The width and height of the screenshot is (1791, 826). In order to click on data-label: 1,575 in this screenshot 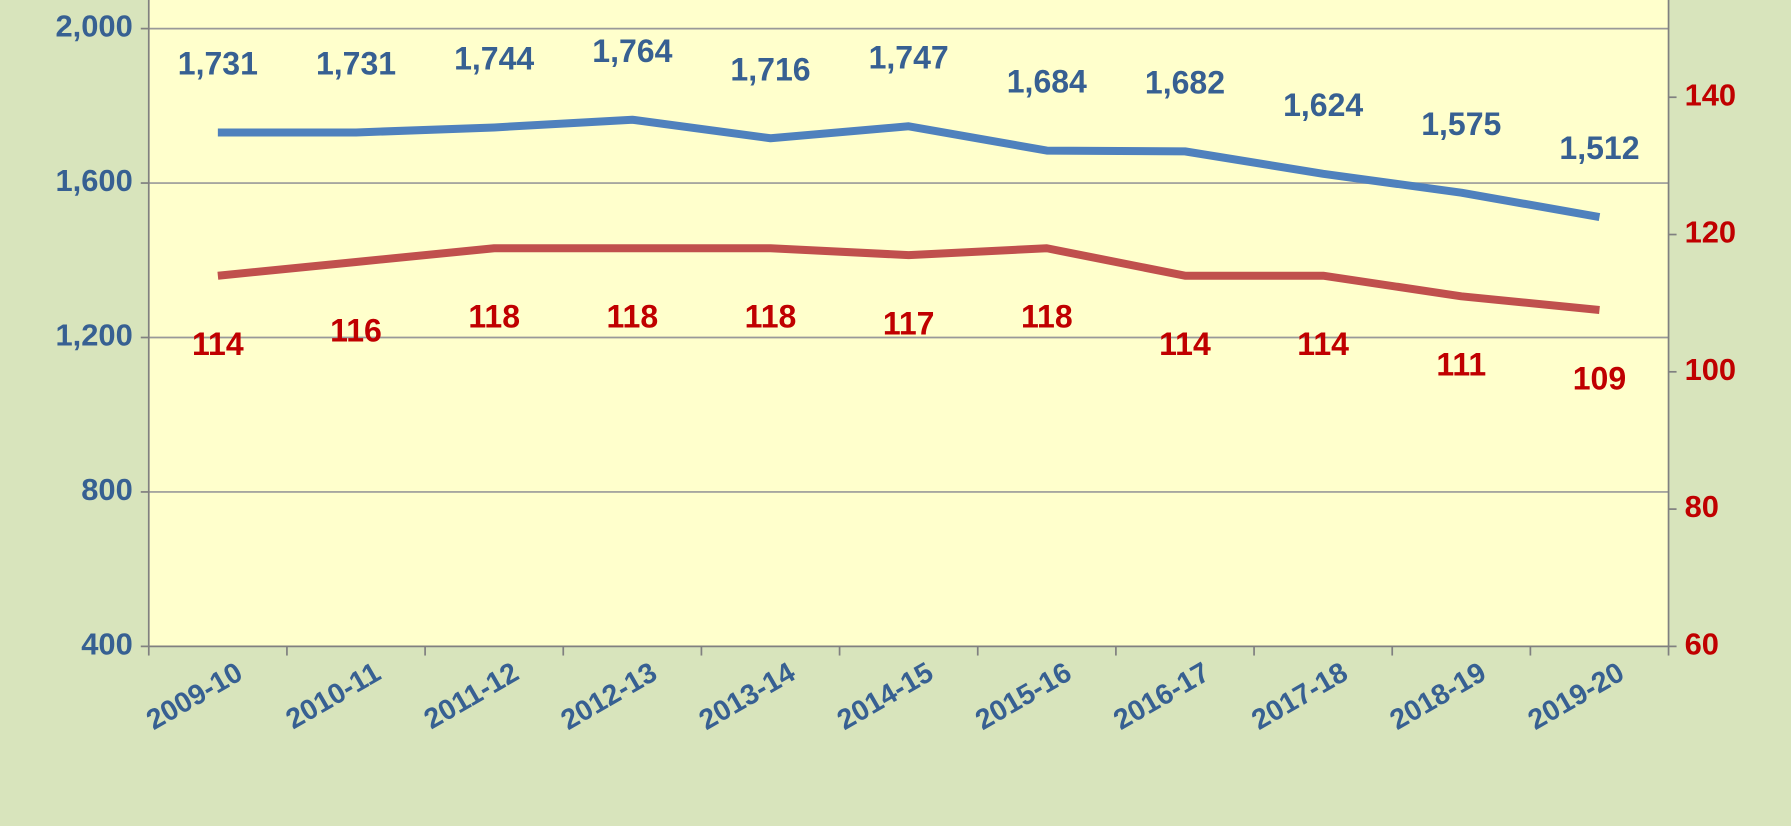, I will do `click(1461, 124)`.